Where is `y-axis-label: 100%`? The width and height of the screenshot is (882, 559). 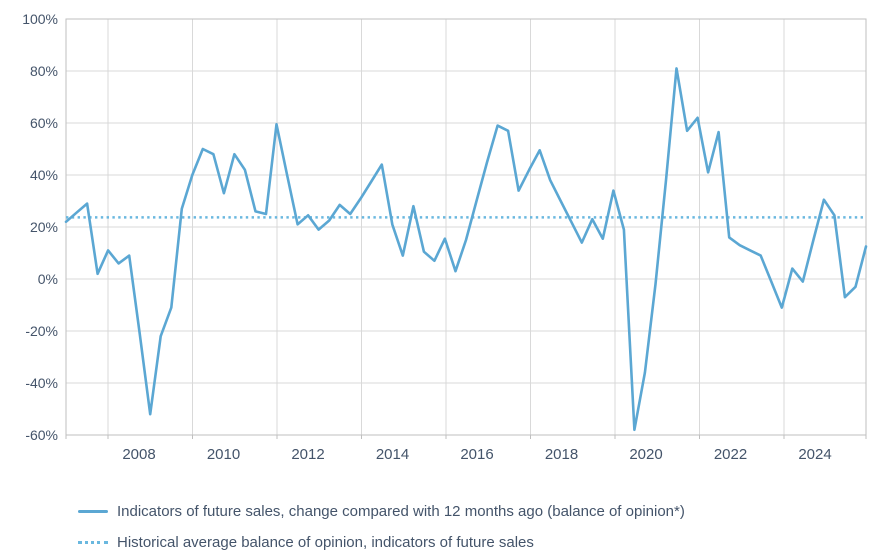 y-axis-label: 100% is located at coordinates (40, 19).